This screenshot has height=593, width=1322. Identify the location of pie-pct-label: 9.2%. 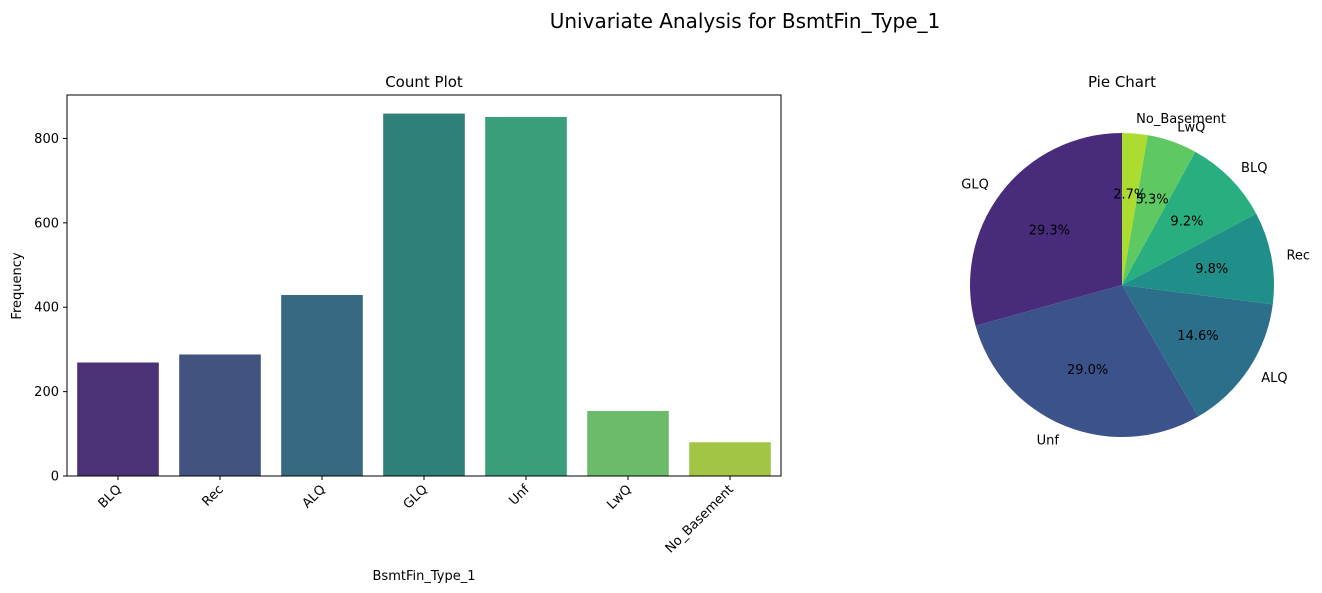
(1186, 221).